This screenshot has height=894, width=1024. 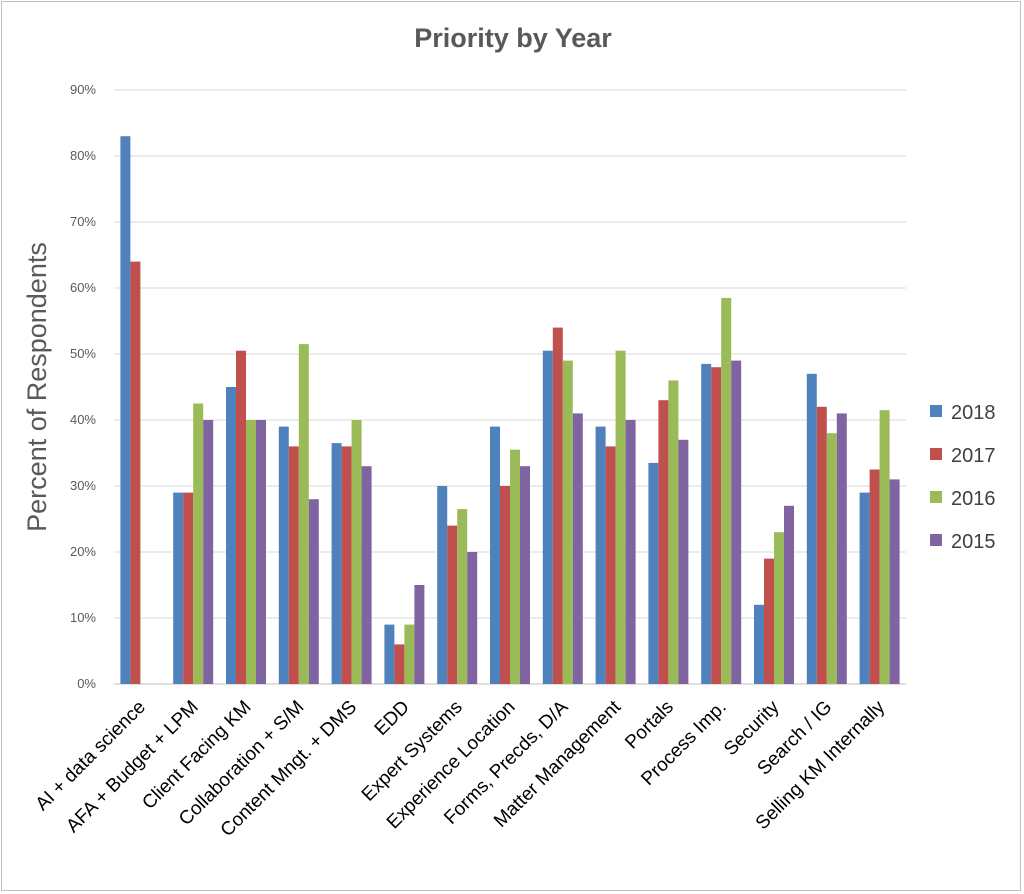 What do you see at coordinates (83, 89) in the screenshot?
I see `y-tick-label: 90%` at bounding box center [83, 89].